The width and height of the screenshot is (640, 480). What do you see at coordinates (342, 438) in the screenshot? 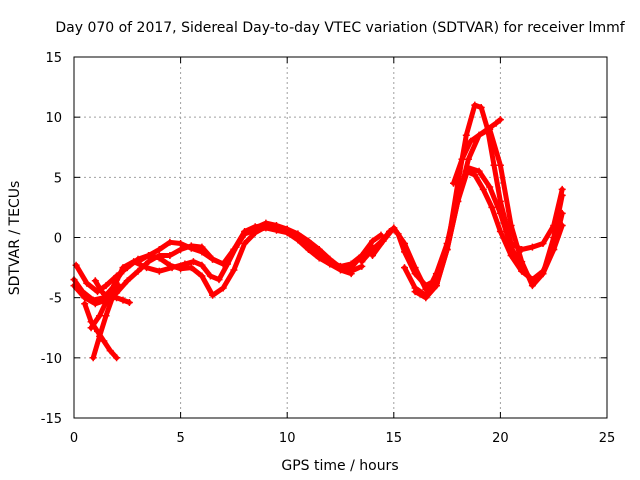
I see `x-tick-labels: 0 5 10 15 20 25` at bounding box center [342, 438].